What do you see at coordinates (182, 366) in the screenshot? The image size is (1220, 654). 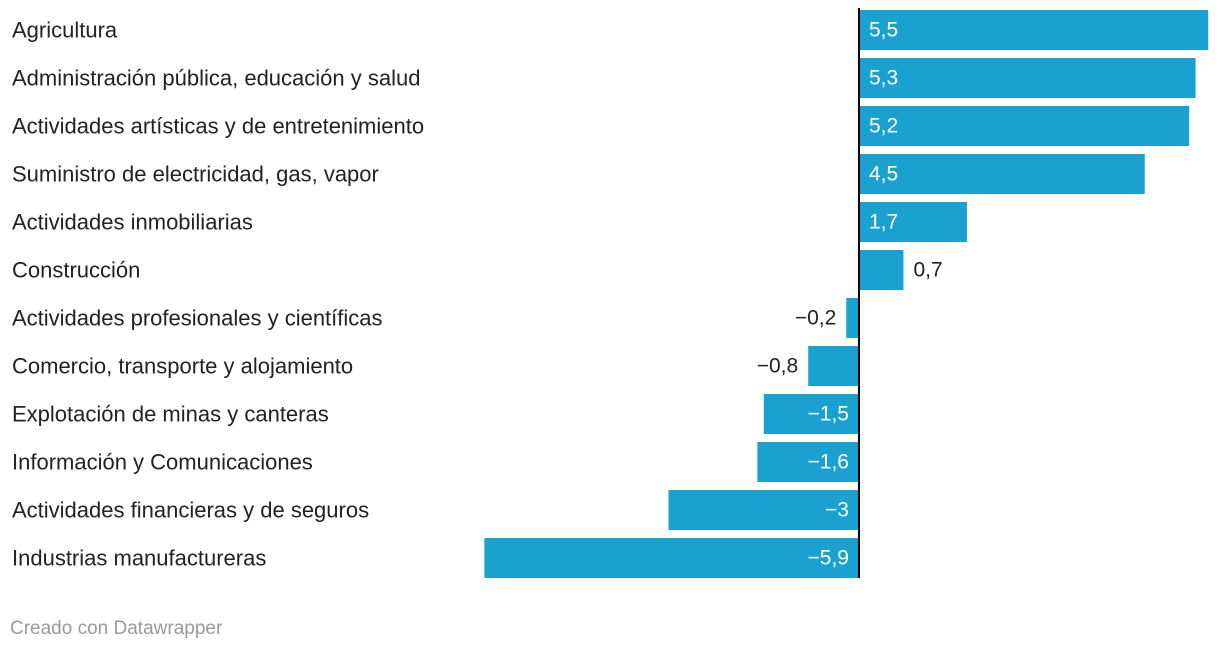 I see `category-label: Comercio, transporte y alojamiento` at bounding box center [182, 366].